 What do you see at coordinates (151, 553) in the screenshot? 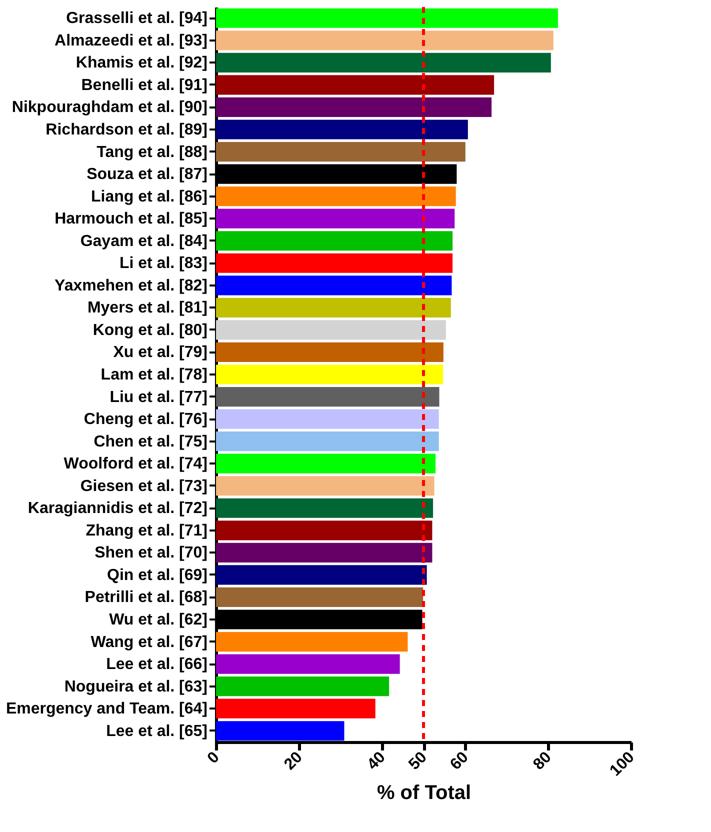
I see `y-tick-label: Shen et al. [70]` at bounding box center [151, 553].